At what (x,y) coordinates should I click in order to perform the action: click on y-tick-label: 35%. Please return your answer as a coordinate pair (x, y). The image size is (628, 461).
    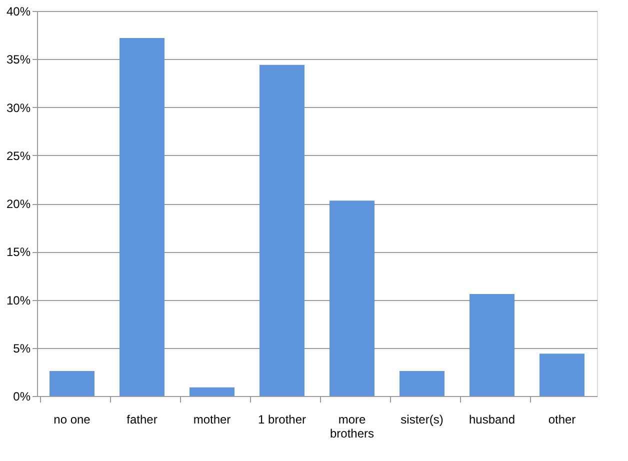
    Looking at the image, I should click on (18, 59).